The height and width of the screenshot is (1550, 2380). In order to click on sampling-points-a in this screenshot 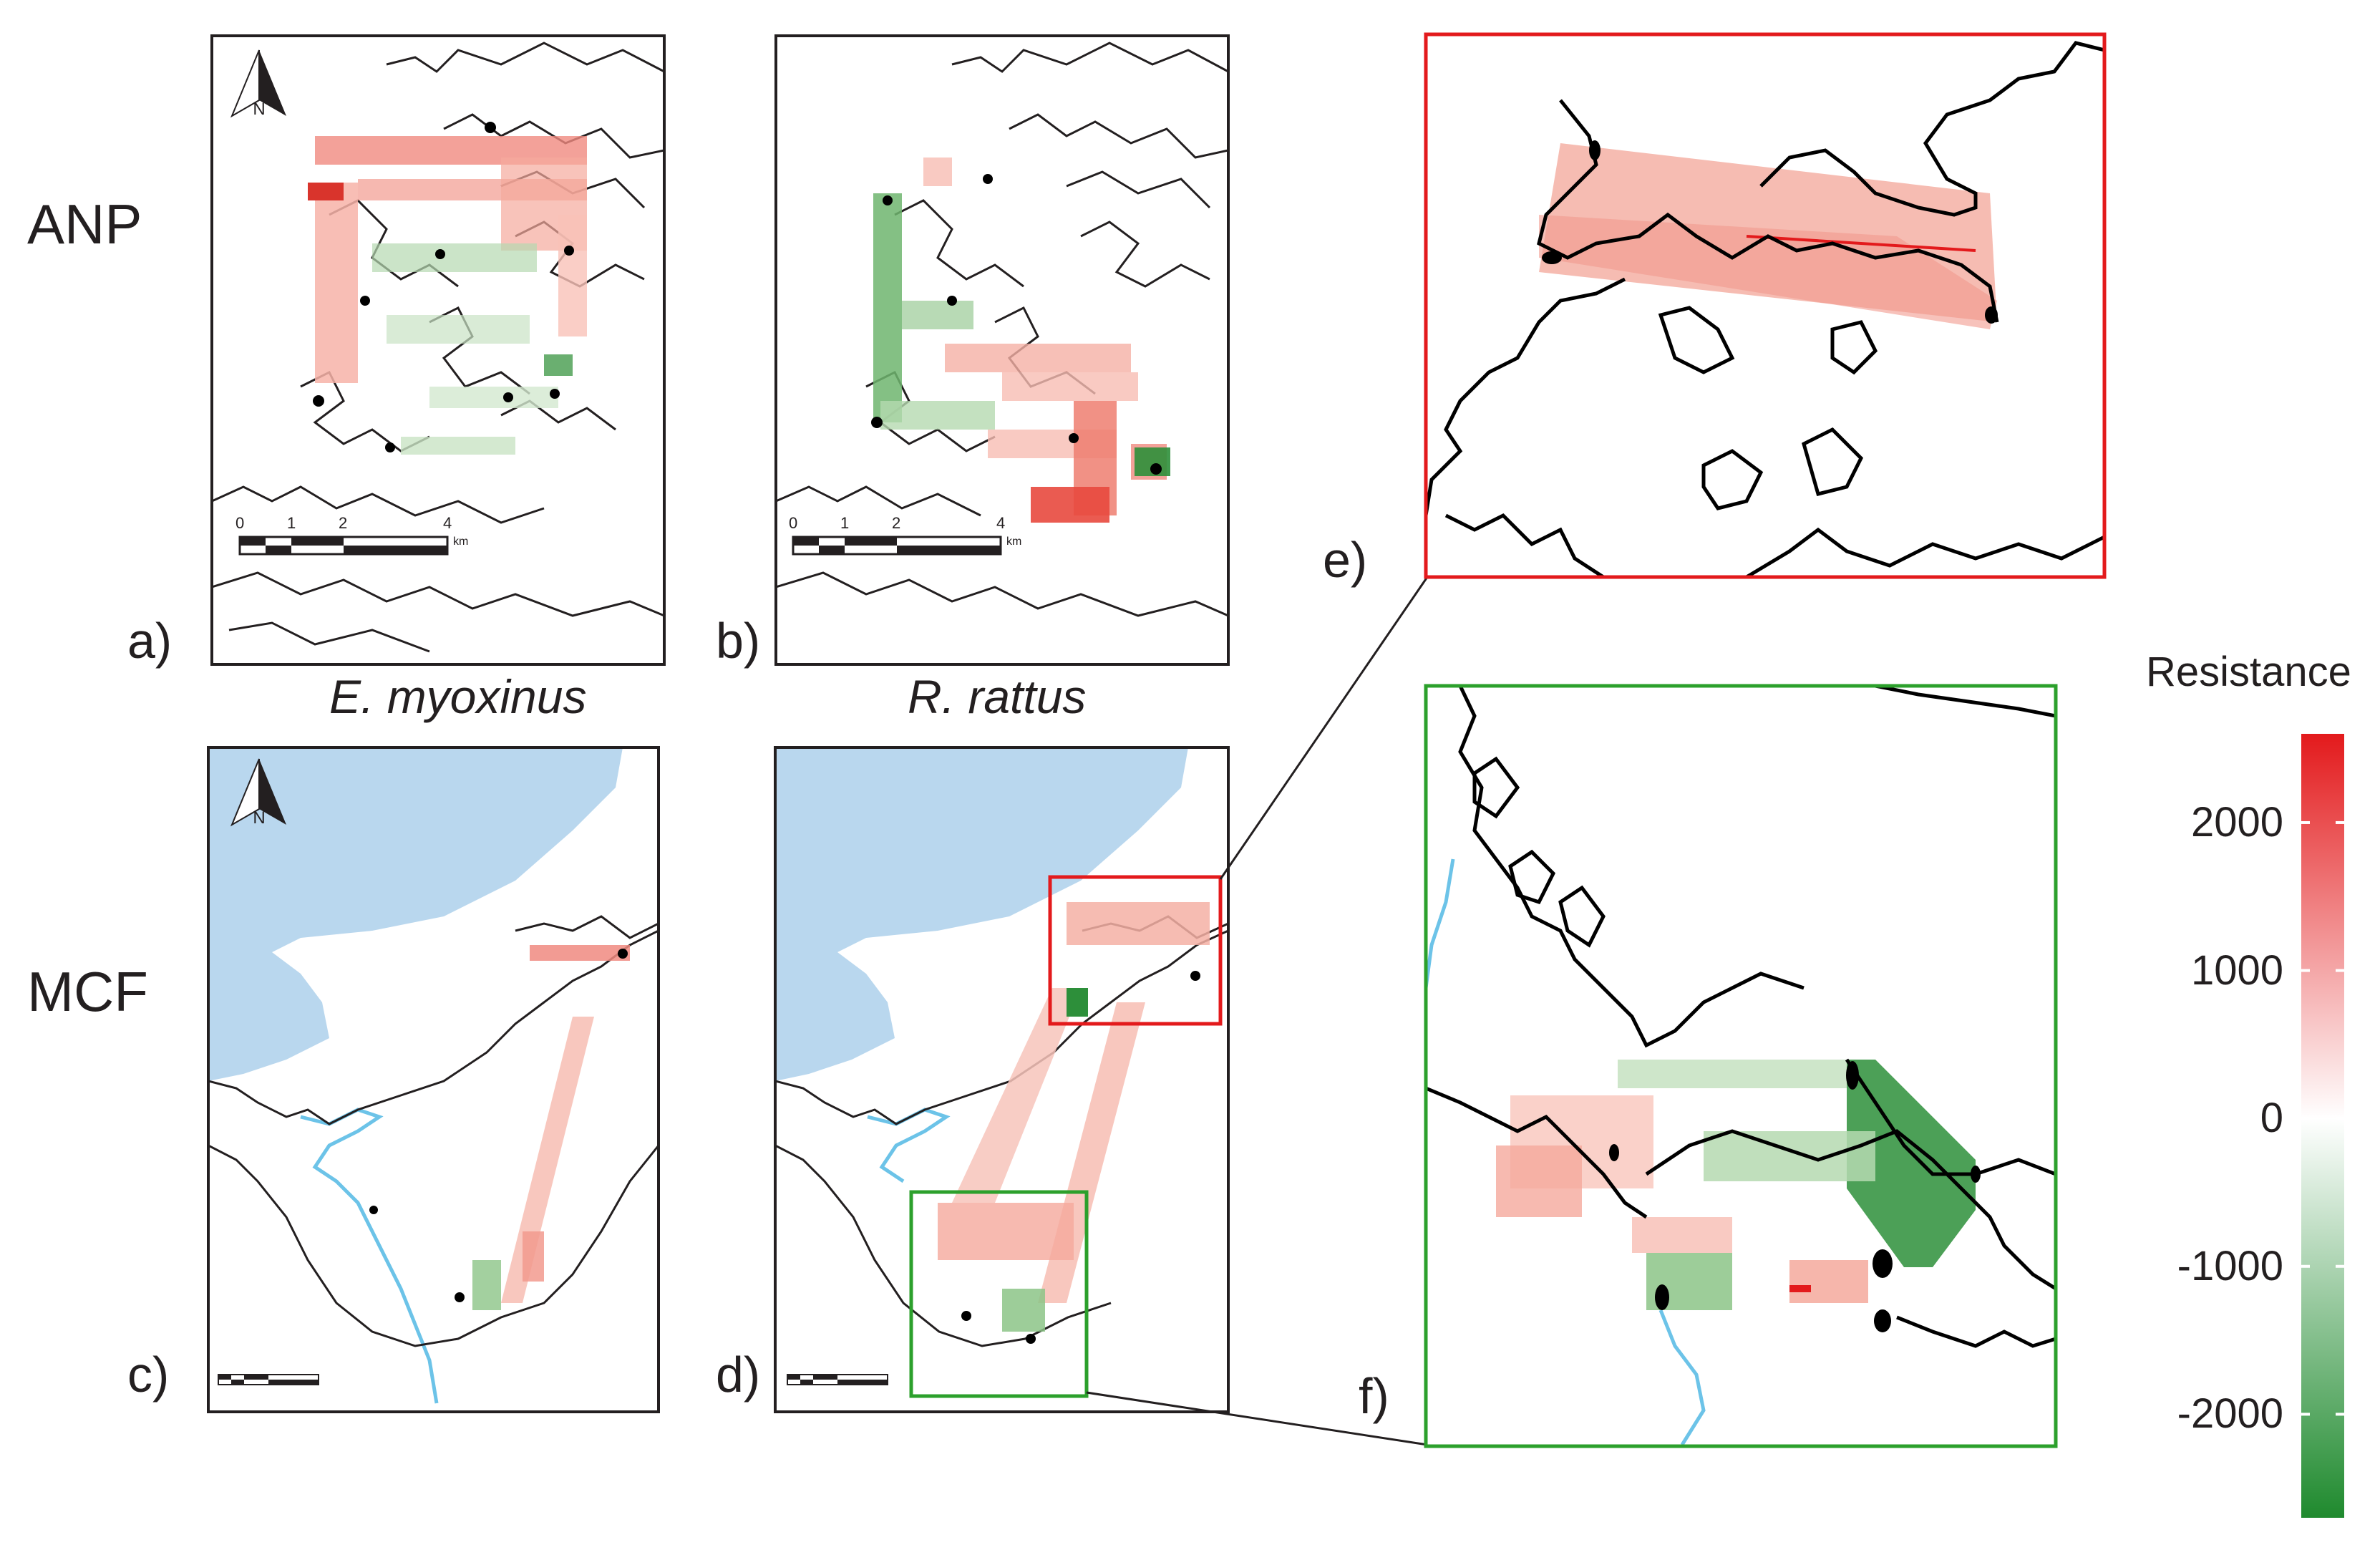, I will do `click(443, 287)`.